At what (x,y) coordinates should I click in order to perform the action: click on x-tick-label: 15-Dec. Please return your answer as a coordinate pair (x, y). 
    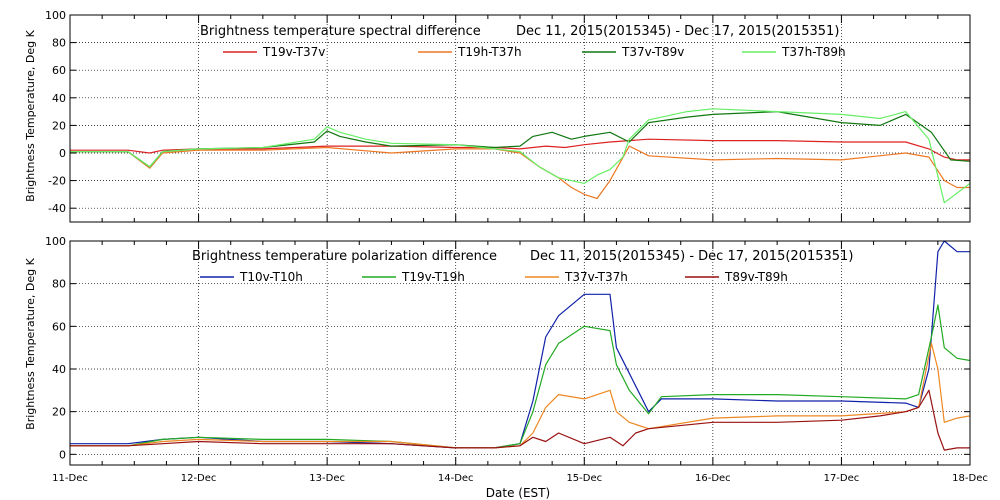
    Looking at the image, I should click on (584, 478).